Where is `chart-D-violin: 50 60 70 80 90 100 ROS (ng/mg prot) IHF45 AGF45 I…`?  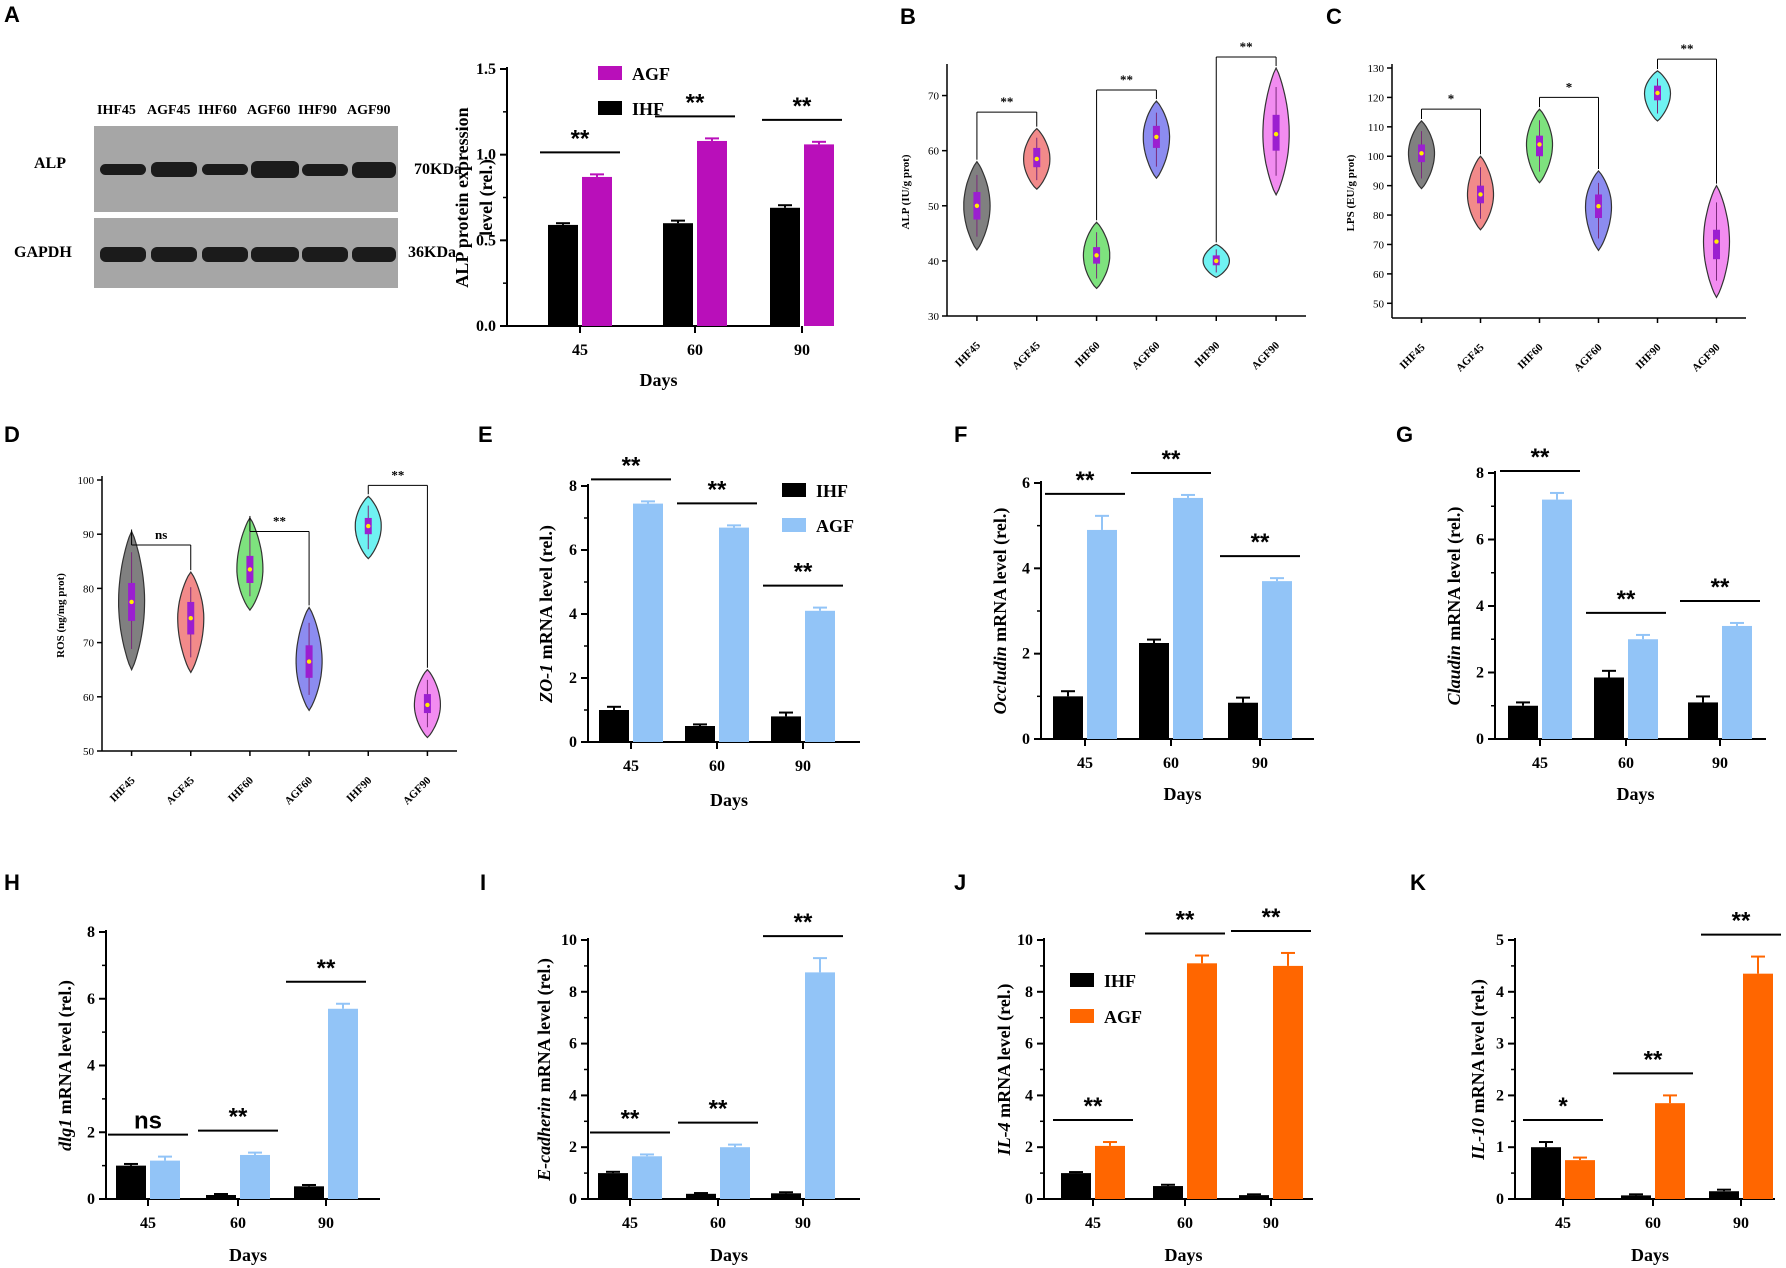
chart-D-violin: 50 60 70 80 90 100 ROS (ng/mg prot) IHF45 AGF45 I… is located at coordinates (256, 637).